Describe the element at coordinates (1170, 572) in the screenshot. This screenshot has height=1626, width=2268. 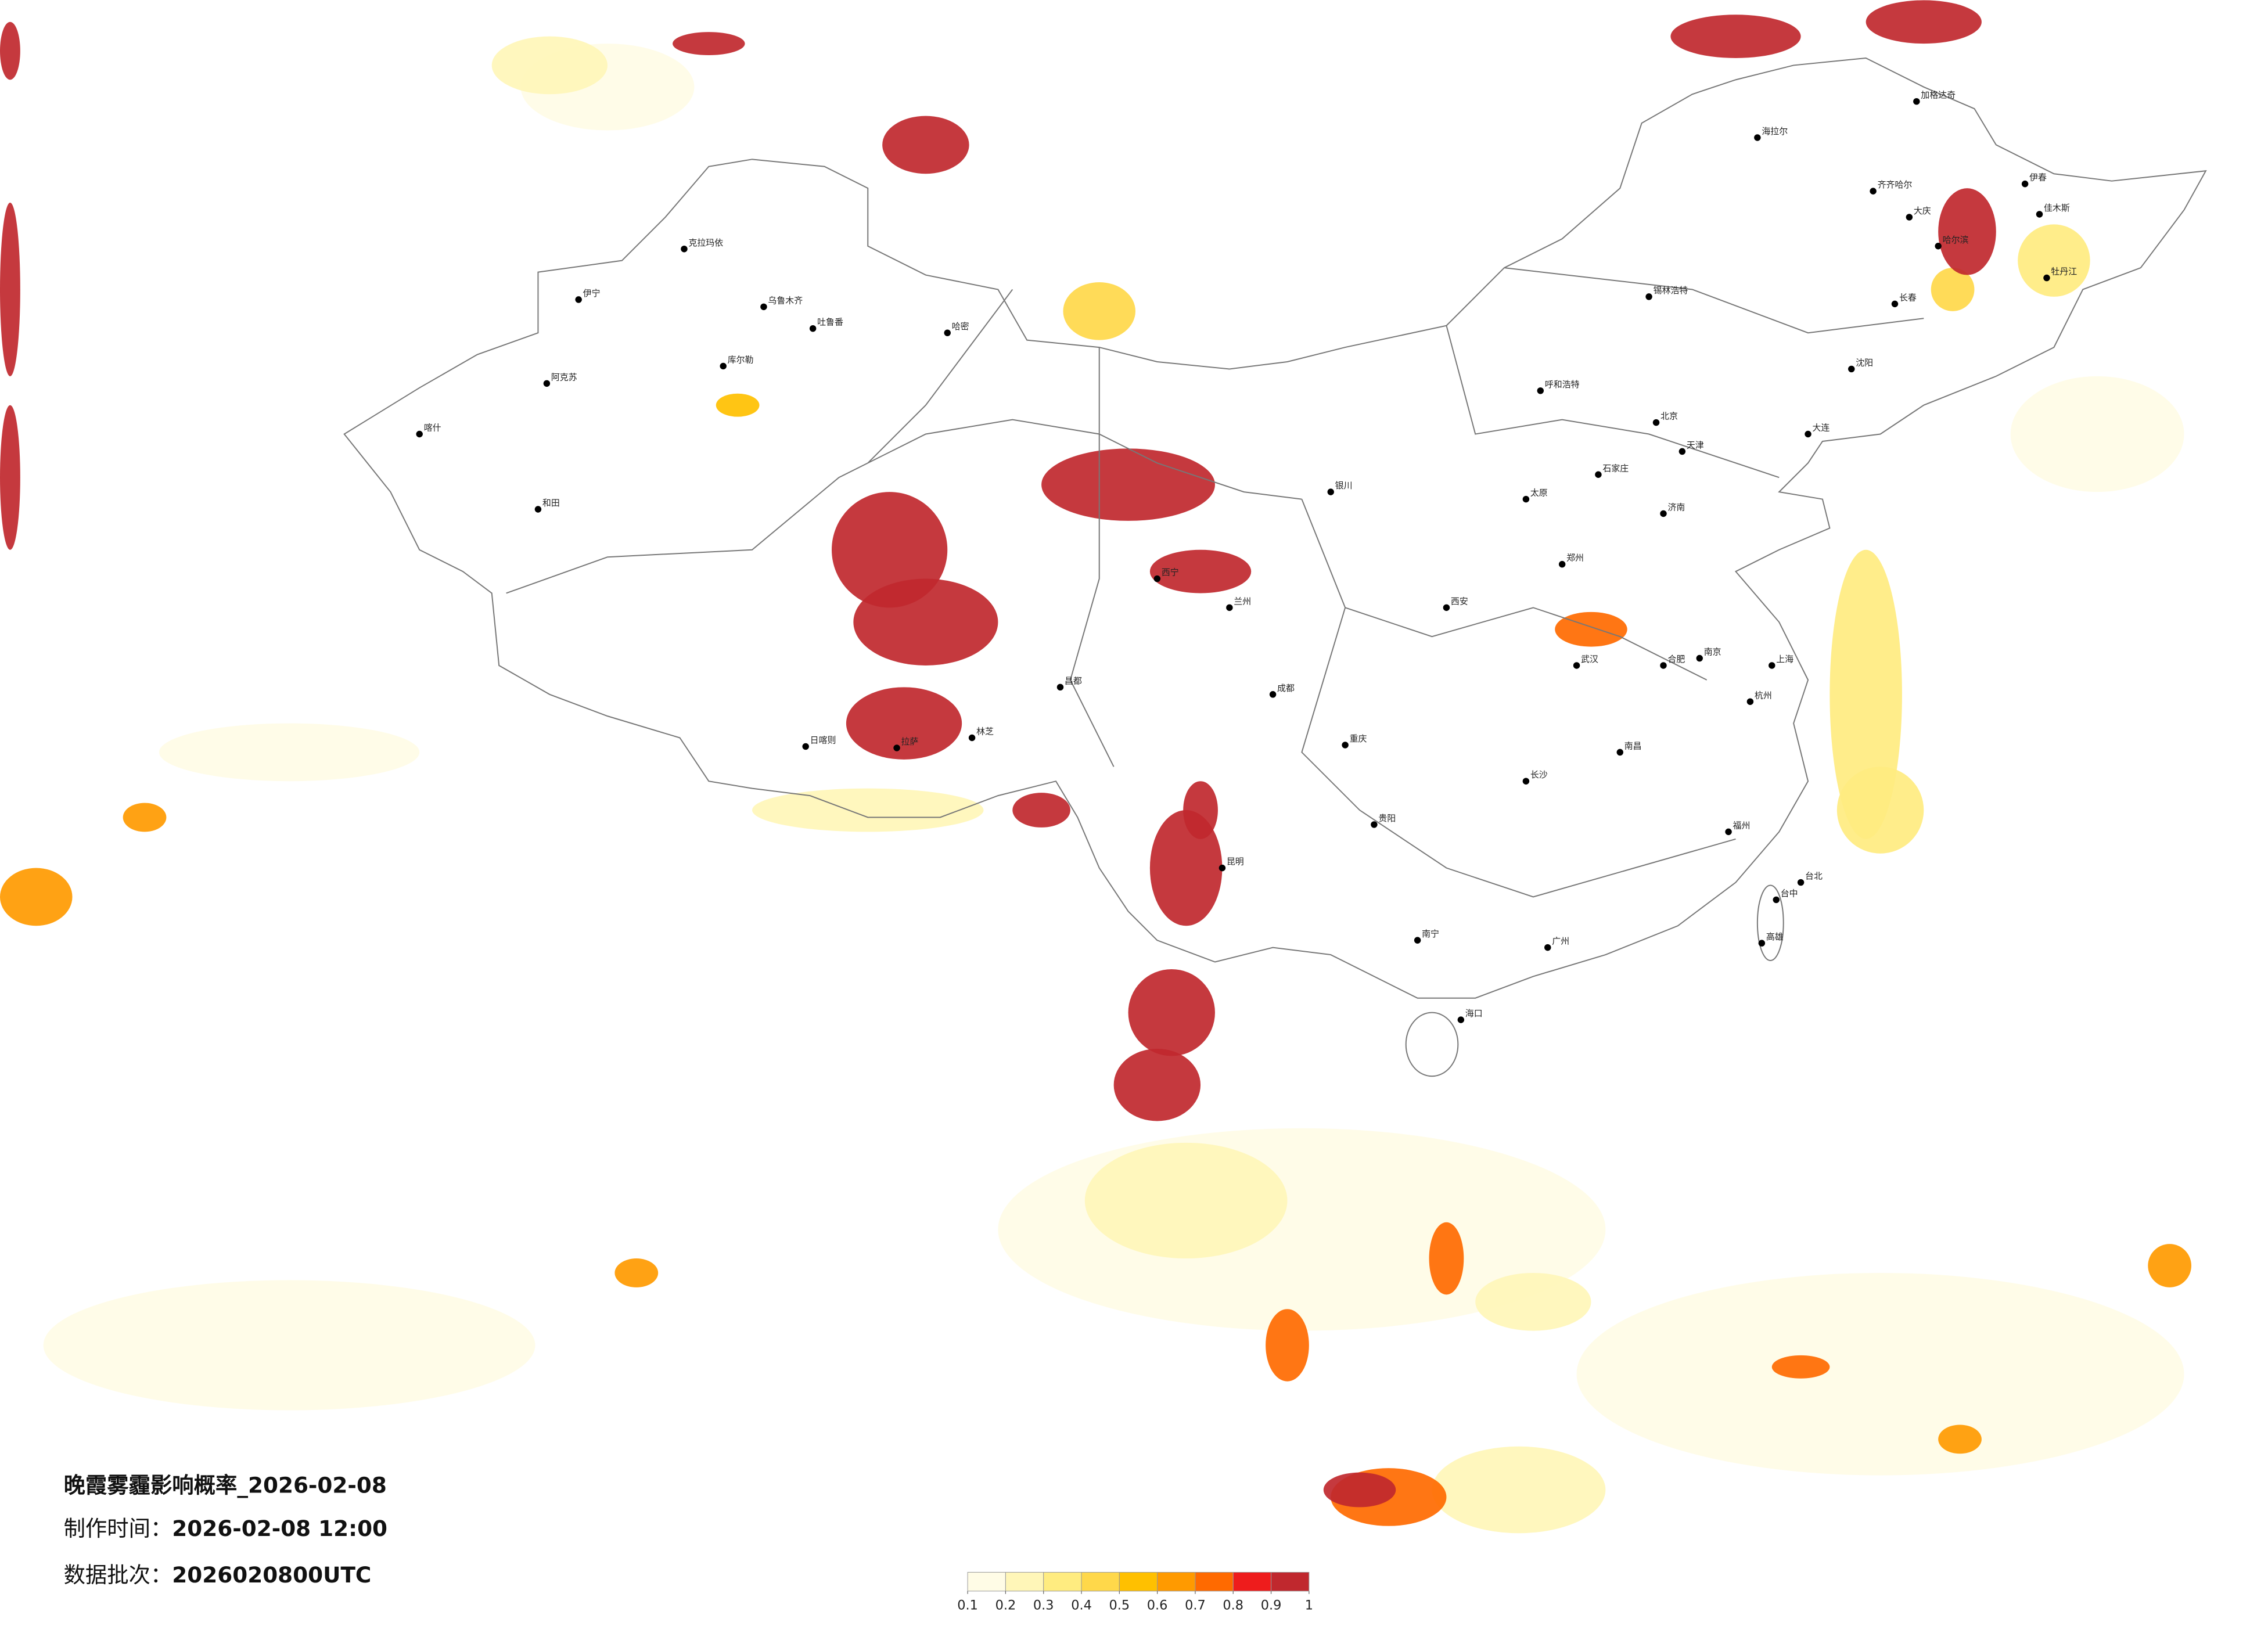
I see `city-label: 西宁` at that location.